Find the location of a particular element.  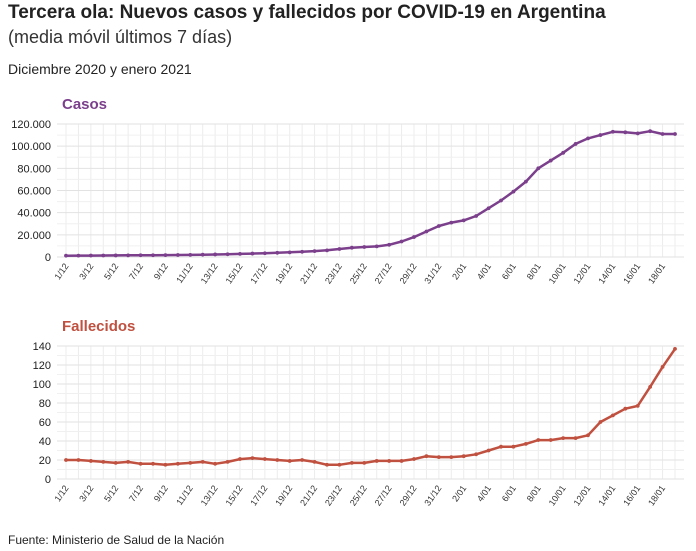

deaths-x-tick-label: 10/01 is located at coordinates (557, 495).